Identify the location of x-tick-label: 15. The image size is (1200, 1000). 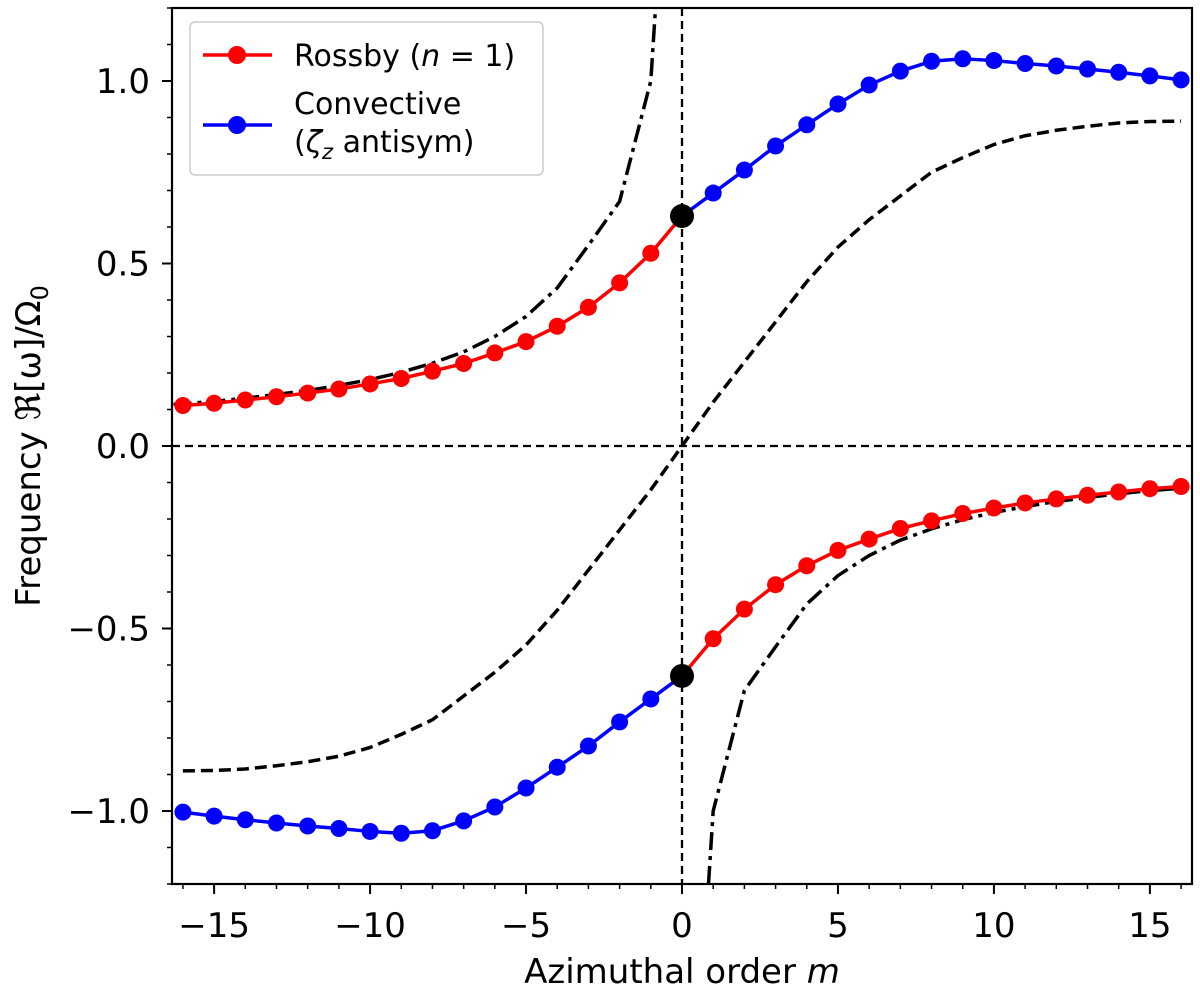
(1149, 926).